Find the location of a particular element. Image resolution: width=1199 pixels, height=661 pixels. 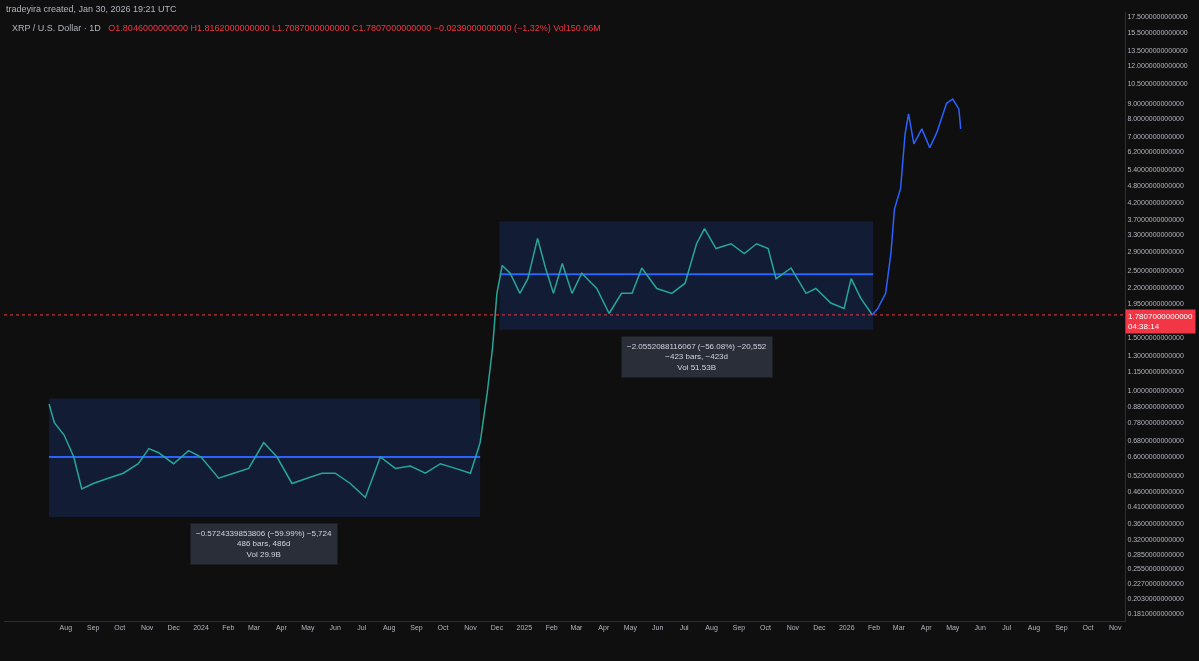

annotation: −2.0552088116067 (−56.08%) −20,552 −423 bars, −423d Vol 51.53B is located at coordinates (697, 357).